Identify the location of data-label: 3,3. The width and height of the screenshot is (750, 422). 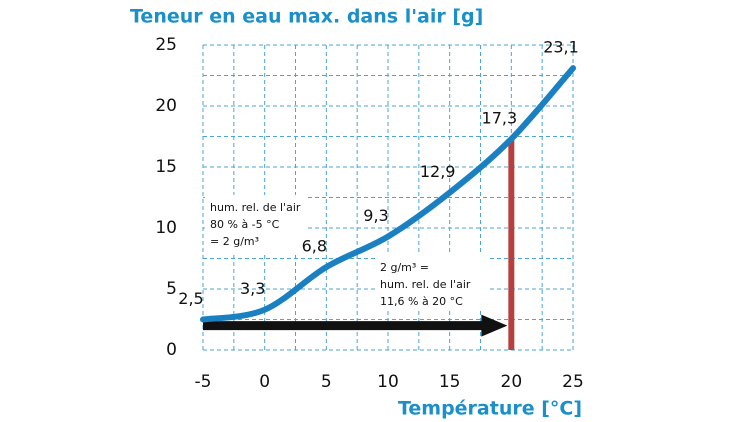
(252, 288).